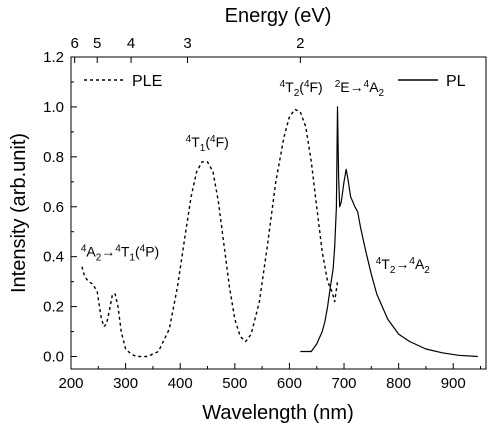  I want to click on x-axis-title: Wavelength (nm), so click(278, 413).